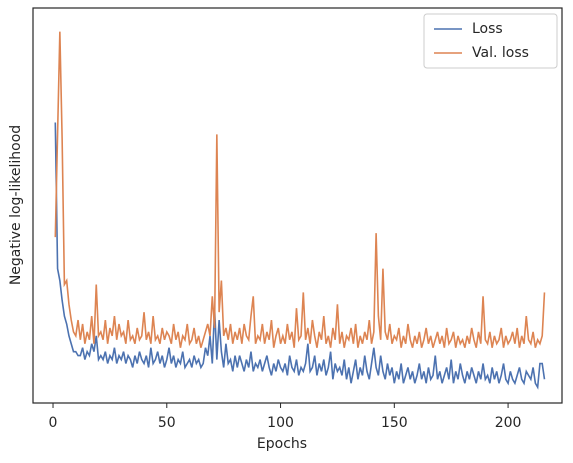  What do you see at coordinates (53, 423) in the screenshot?
I see `x-tick-label: 0` at bounding box center [53, 423].